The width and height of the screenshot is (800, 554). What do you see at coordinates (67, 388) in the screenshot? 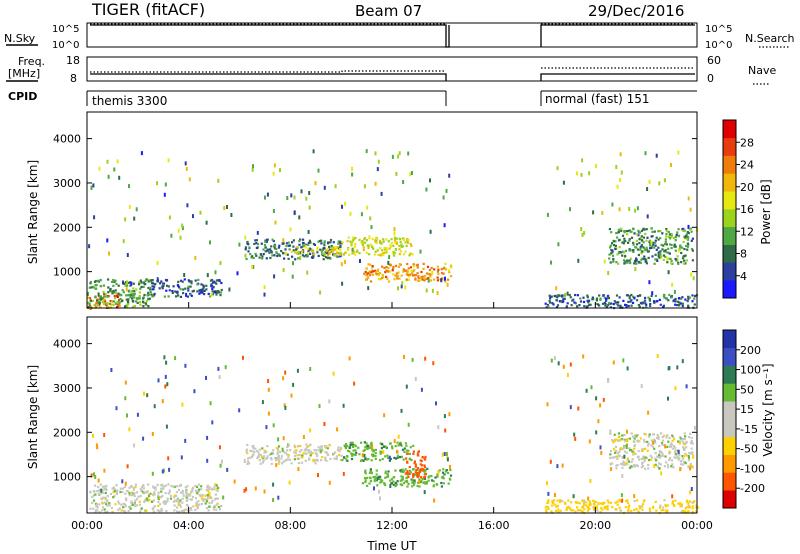
I see `velocity-ytick-label: 3000` at bounding box center [67, 388].